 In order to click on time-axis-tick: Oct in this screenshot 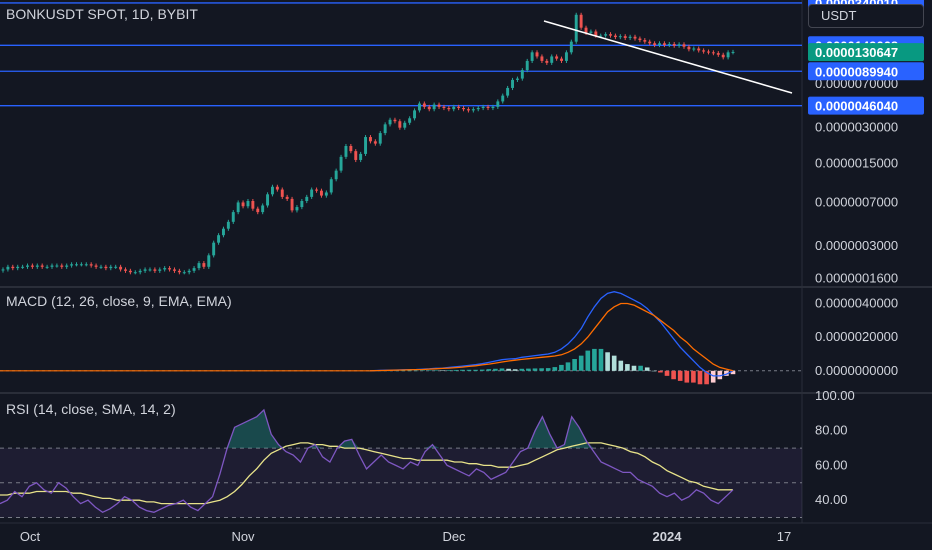, I will do `click(30, 536)`.